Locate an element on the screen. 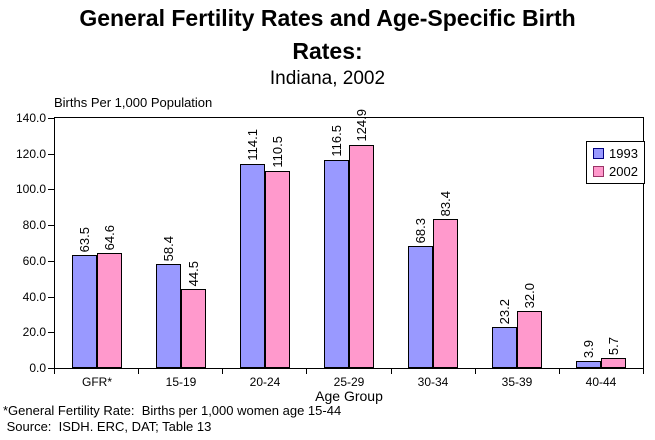 Image resolution: width=655 pixels, height=440 pixels. bar-value-label-1993-15-19: 58.4 is located at coordinates (168, 248).